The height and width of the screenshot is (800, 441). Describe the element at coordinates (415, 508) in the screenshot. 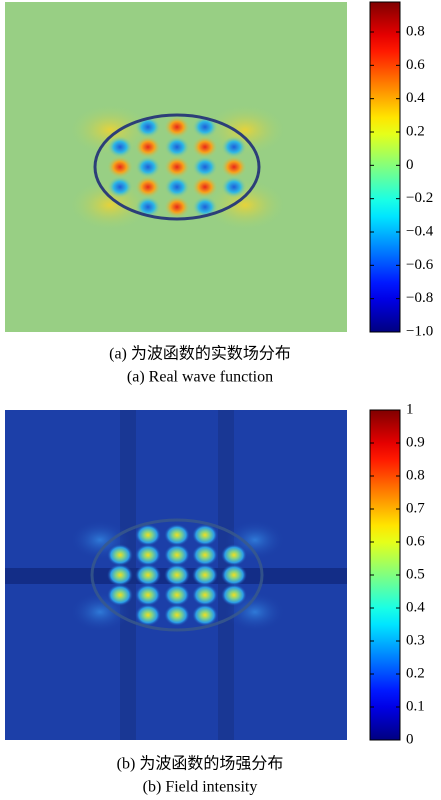

I see `colorbar-tick-label: 0.7` at that location.